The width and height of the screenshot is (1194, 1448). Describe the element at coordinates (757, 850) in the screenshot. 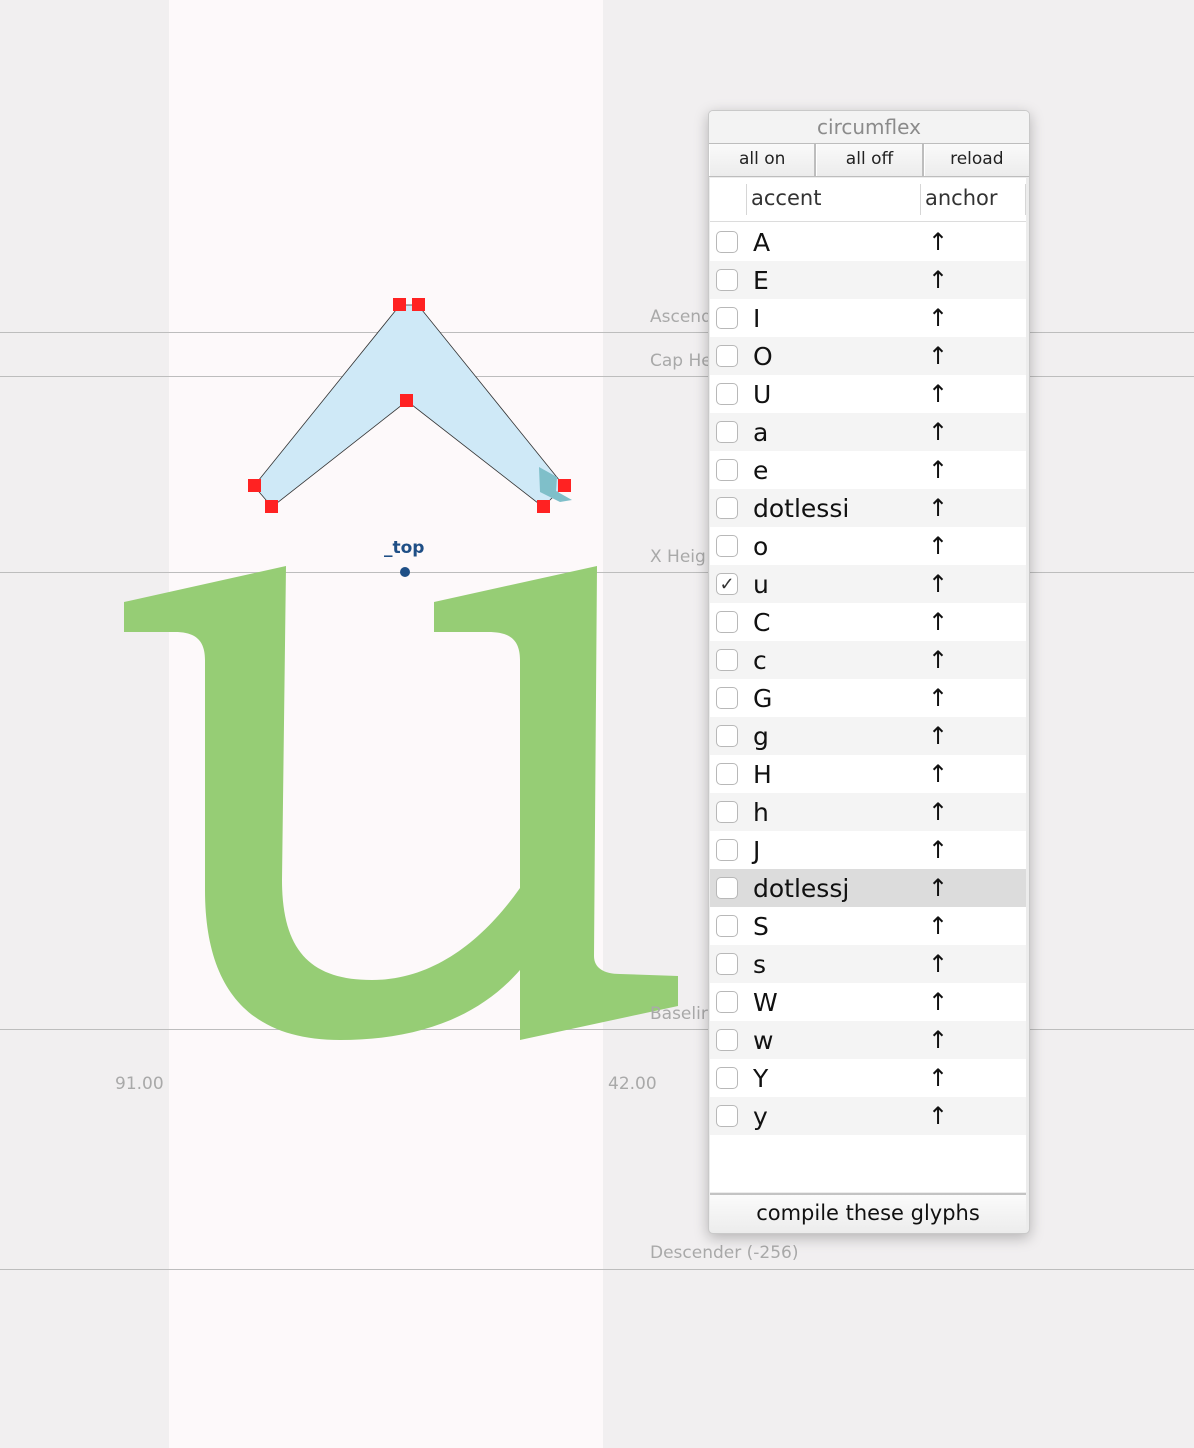

I see `glyph-name: J` at that location.